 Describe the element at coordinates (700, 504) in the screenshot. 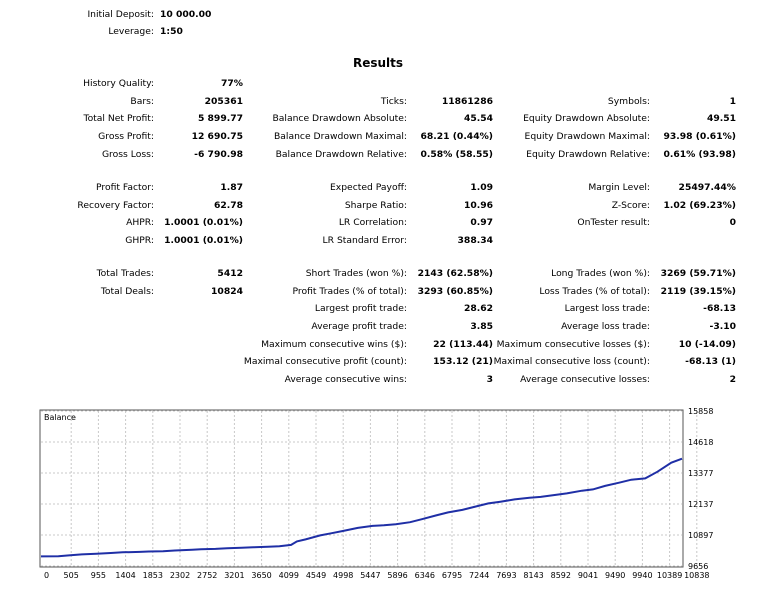

I see `y-tick-label: 12137` at that location.